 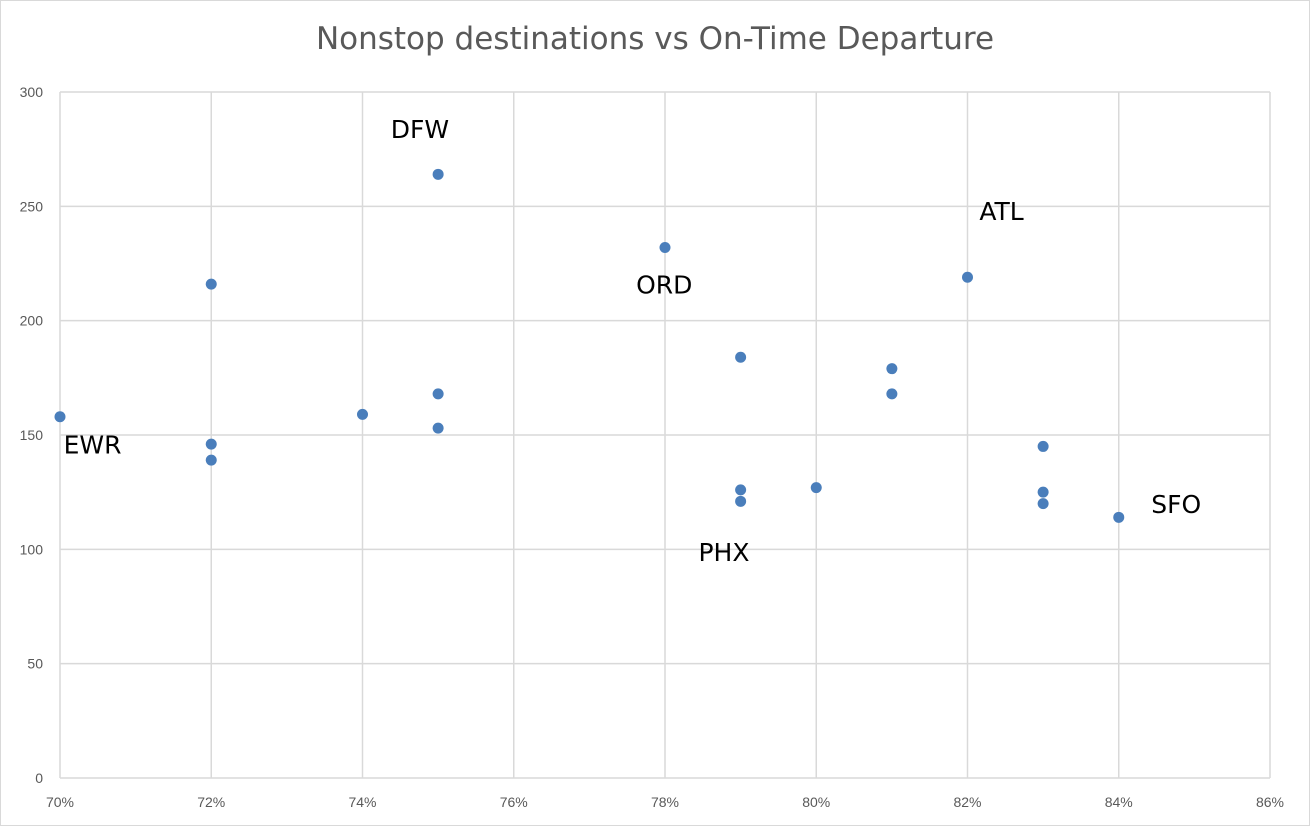 I want to click on x-tick-label: 78%, so click(x=665, y=802).